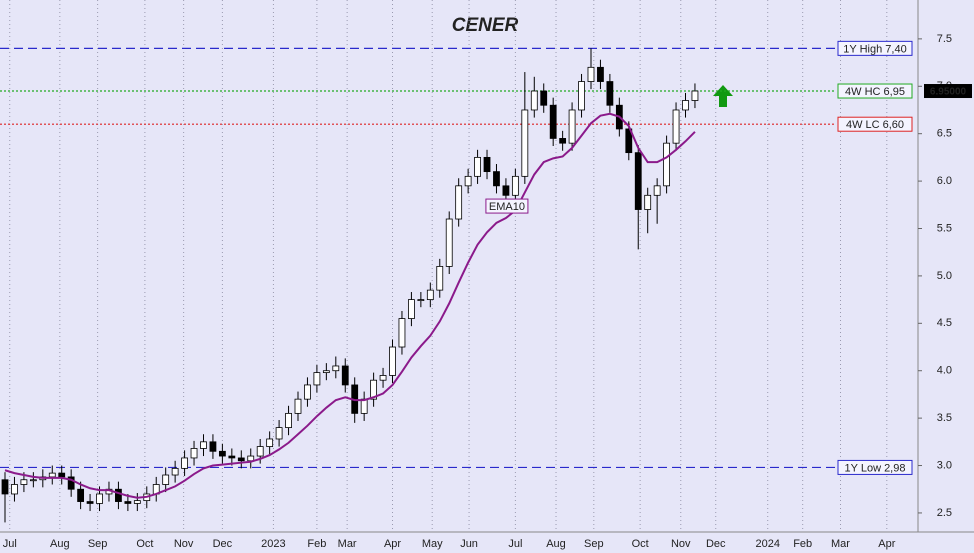  I want to click on y-tick-label: 4.5, so click(944, 323).